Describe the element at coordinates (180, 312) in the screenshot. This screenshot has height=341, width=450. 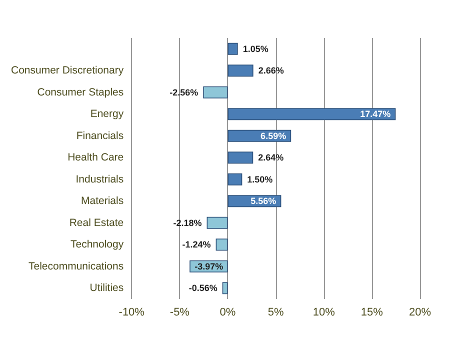
I see `x-tick-label: -5%` at that location.